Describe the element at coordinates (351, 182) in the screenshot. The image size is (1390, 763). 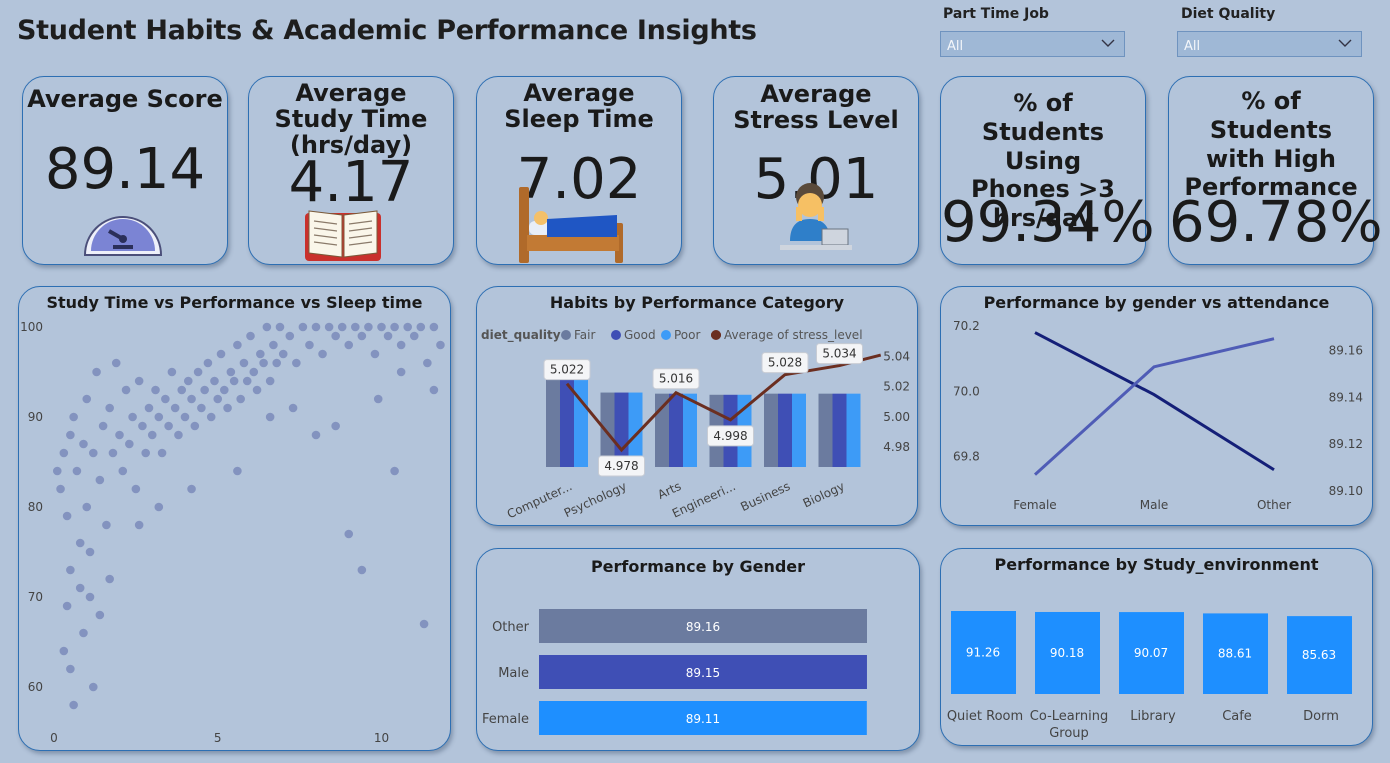
I see `kpi-value: 4.17` at that location.